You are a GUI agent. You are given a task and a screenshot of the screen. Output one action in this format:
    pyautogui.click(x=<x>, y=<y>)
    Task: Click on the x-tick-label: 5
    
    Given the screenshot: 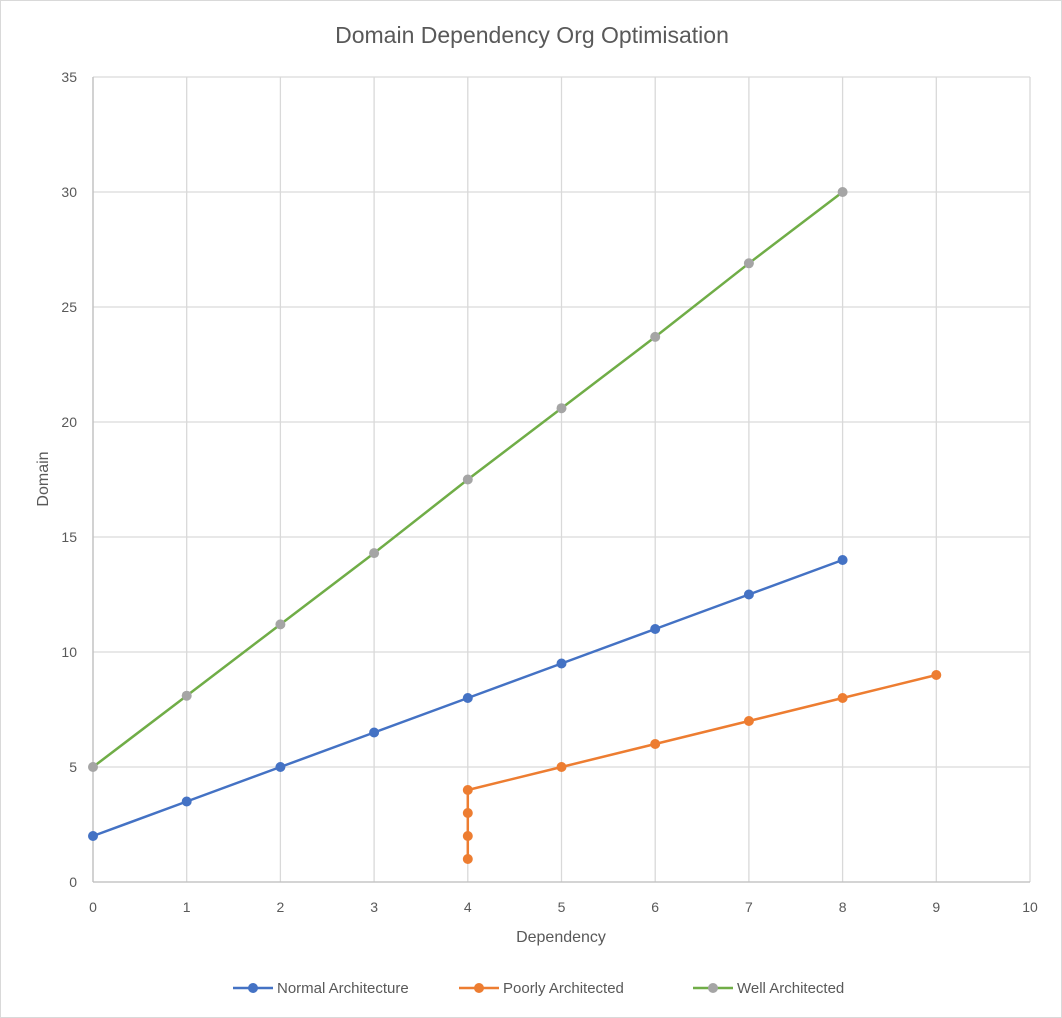 What is the action you would take?
    pyautogui.click(x=562, y=907)
    